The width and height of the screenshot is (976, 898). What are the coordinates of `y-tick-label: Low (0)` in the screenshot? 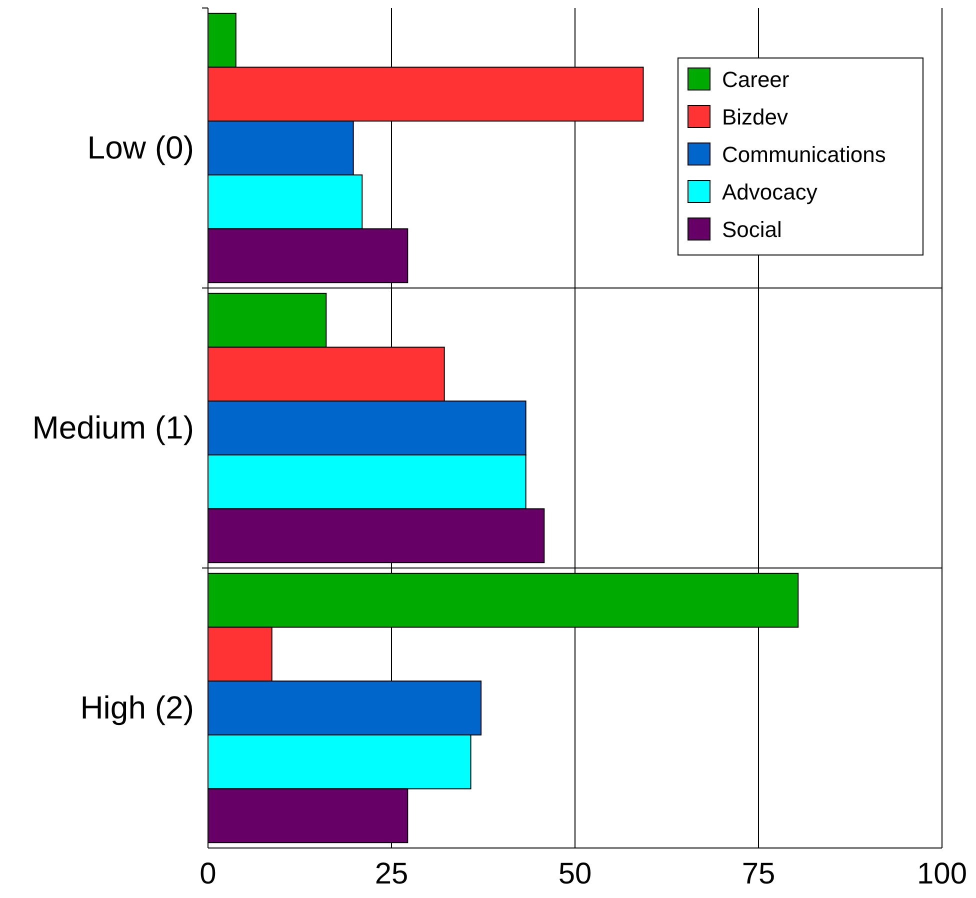 It's located at (140, 147).